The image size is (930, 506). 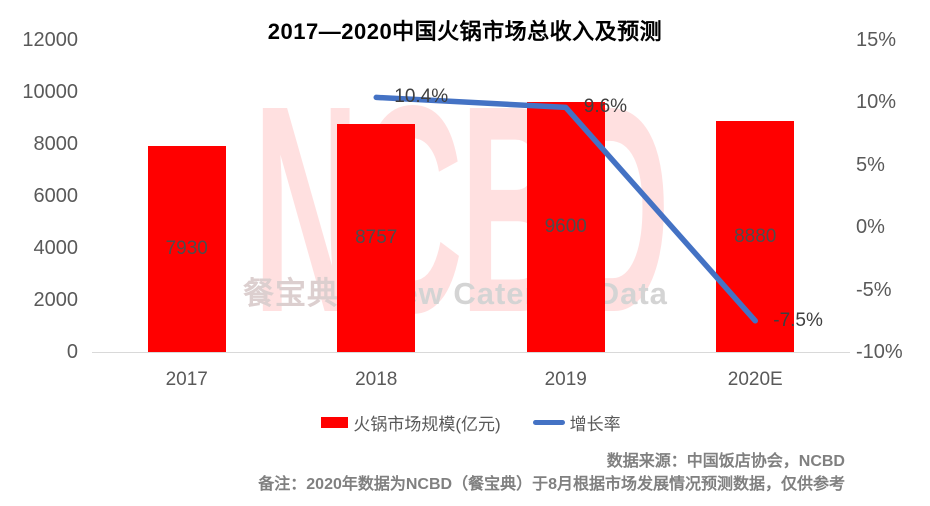 I want to click on bar-2019: 9600, so click(x=565, y=227).